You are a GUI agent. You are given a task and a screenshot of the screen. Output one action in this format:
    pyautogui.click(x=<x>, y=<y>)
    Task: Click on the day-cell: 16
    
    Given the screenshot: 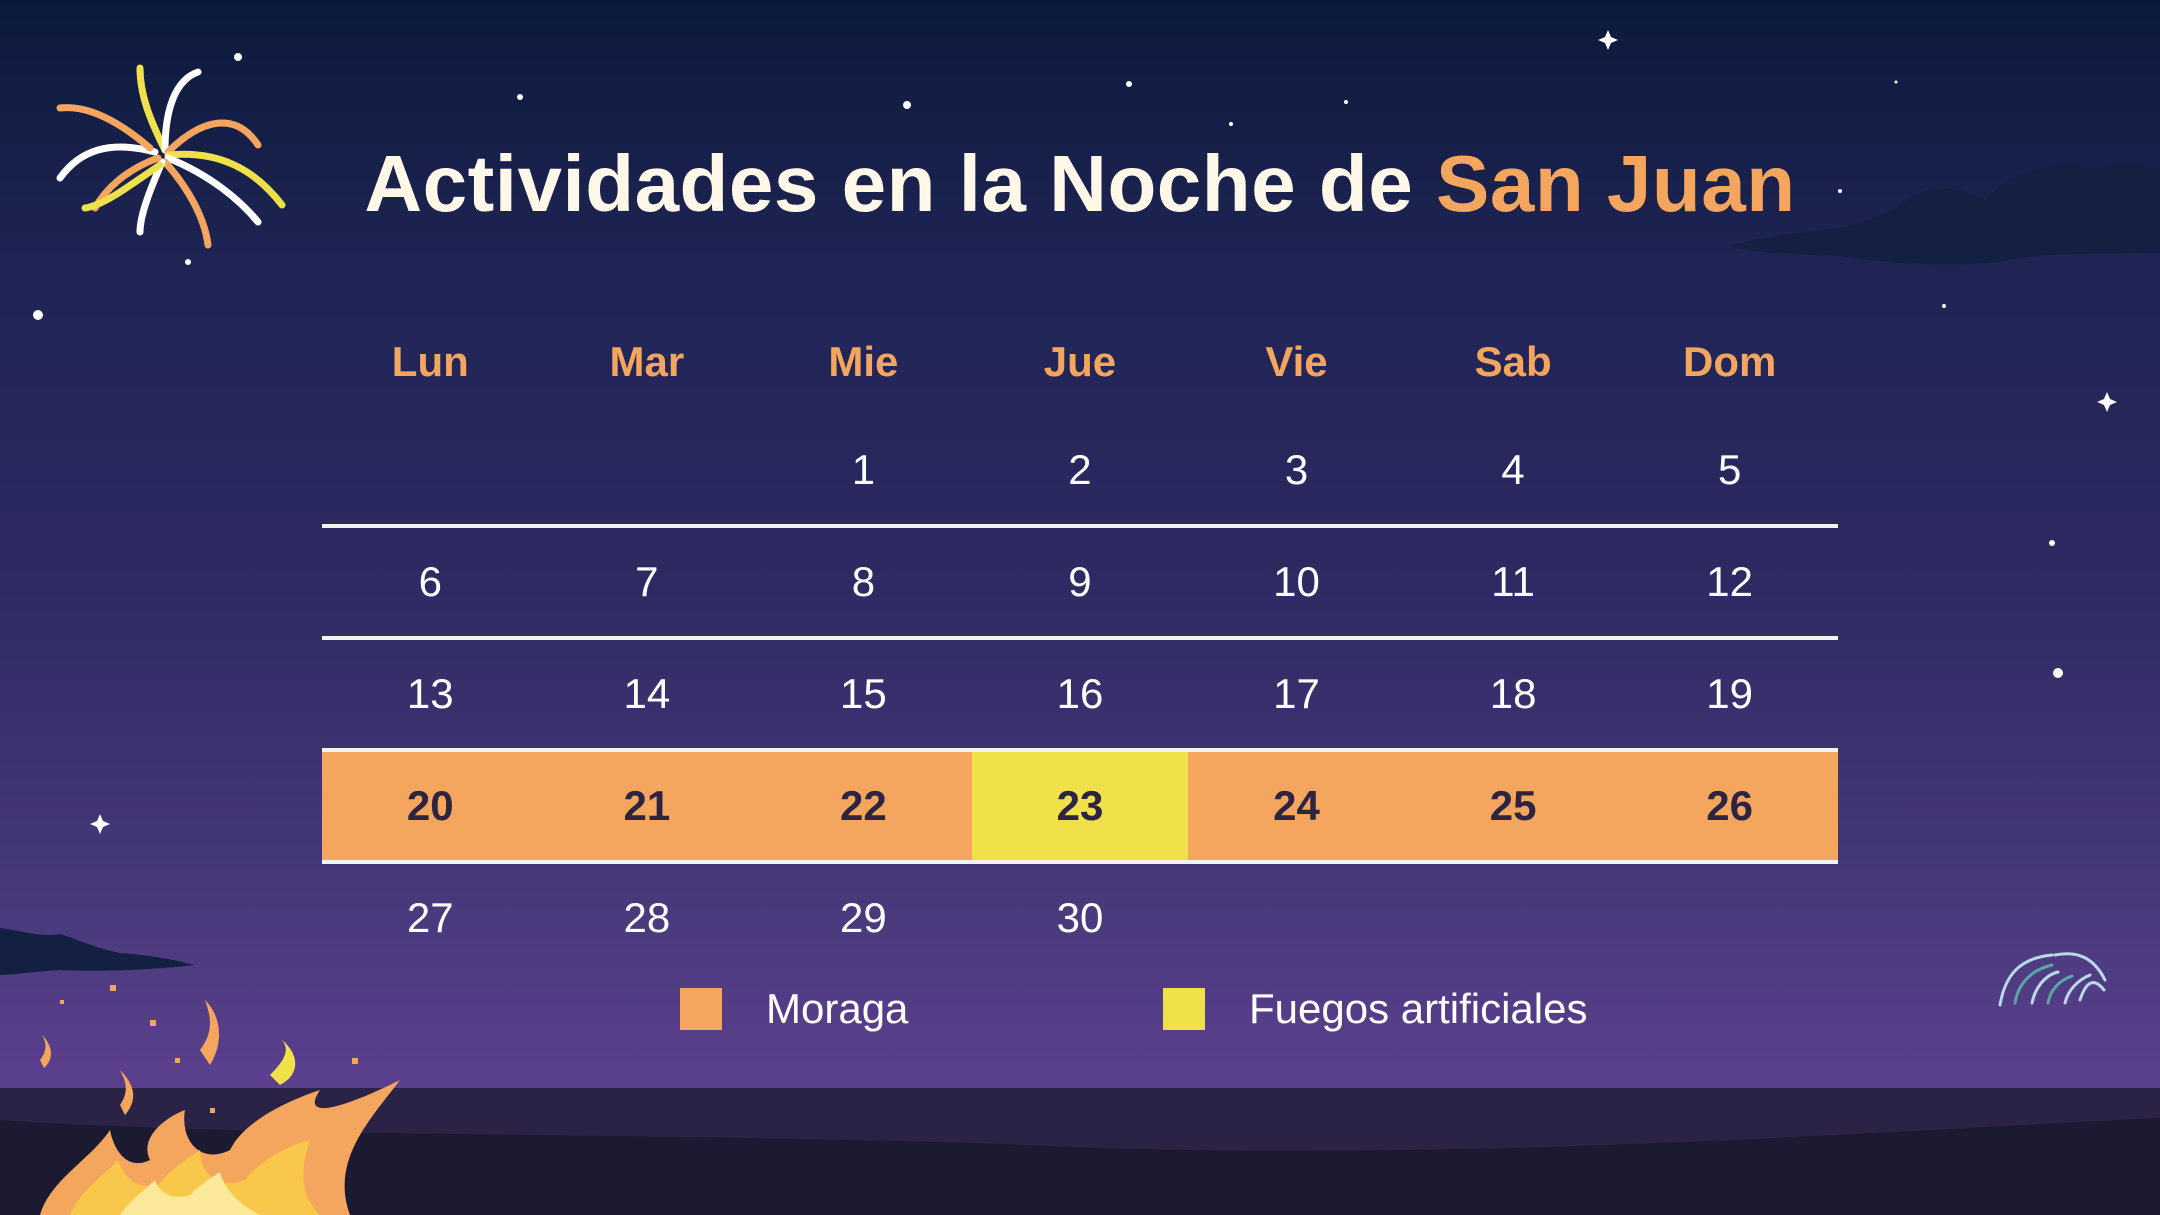 What is the action you would take?
    pyautogui.click(x=1080, y=693)
    